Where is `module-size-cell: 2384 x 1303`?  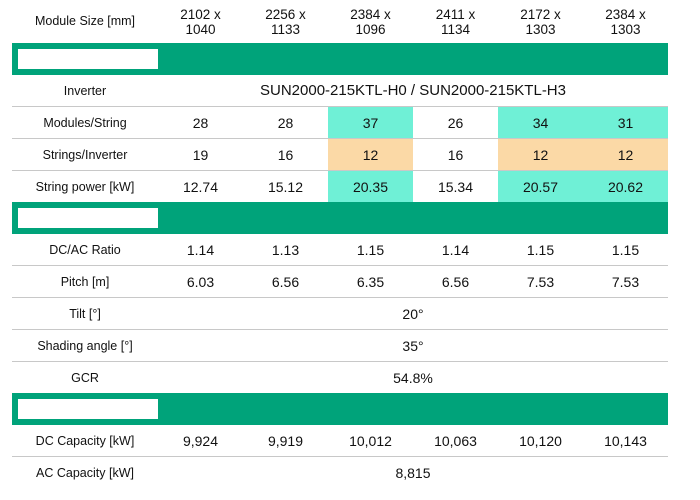 module-size-cell: 2384 x 1303 is located at coordinates (625, 21).